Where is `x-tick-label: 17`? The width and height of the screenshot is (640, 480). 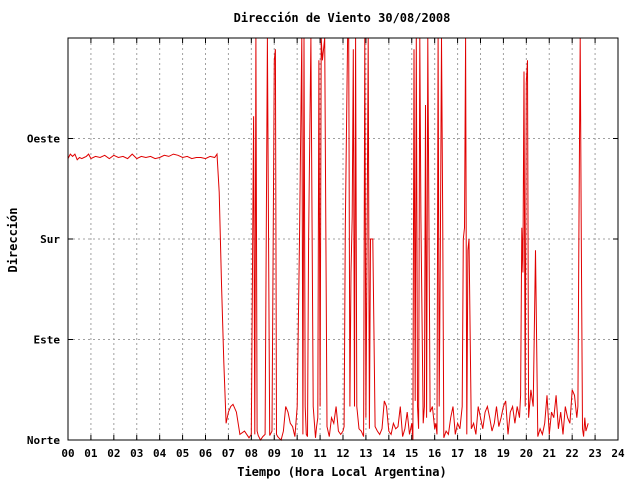
x-tick-label: 17 is located at coordinates (457, 453).